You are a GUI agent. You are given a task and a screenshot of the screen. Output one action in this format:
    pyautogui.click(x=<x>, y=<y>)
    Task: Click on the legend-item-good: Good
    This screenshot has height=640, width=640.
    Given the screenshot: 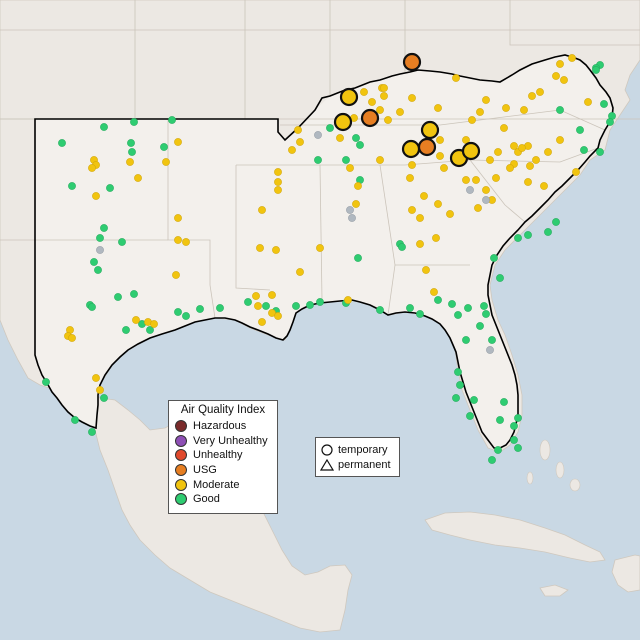 What is the action you would take?
    pyautogui.click(x=223, y=499)
    